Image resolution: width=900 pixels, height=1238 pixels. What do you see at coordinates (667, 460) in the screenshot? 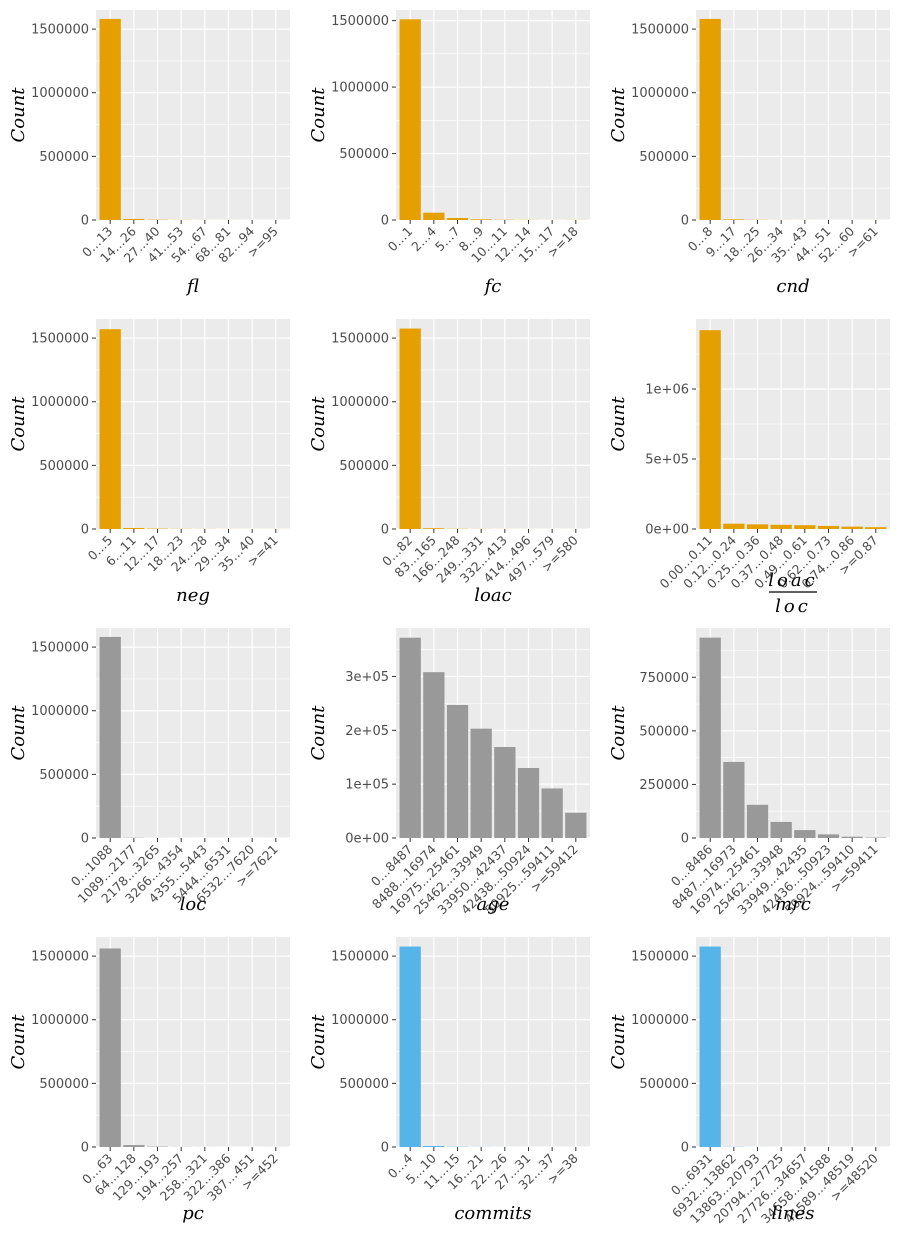
I see `y-tick-label: 5e+05` at bounding box center [667, 460].